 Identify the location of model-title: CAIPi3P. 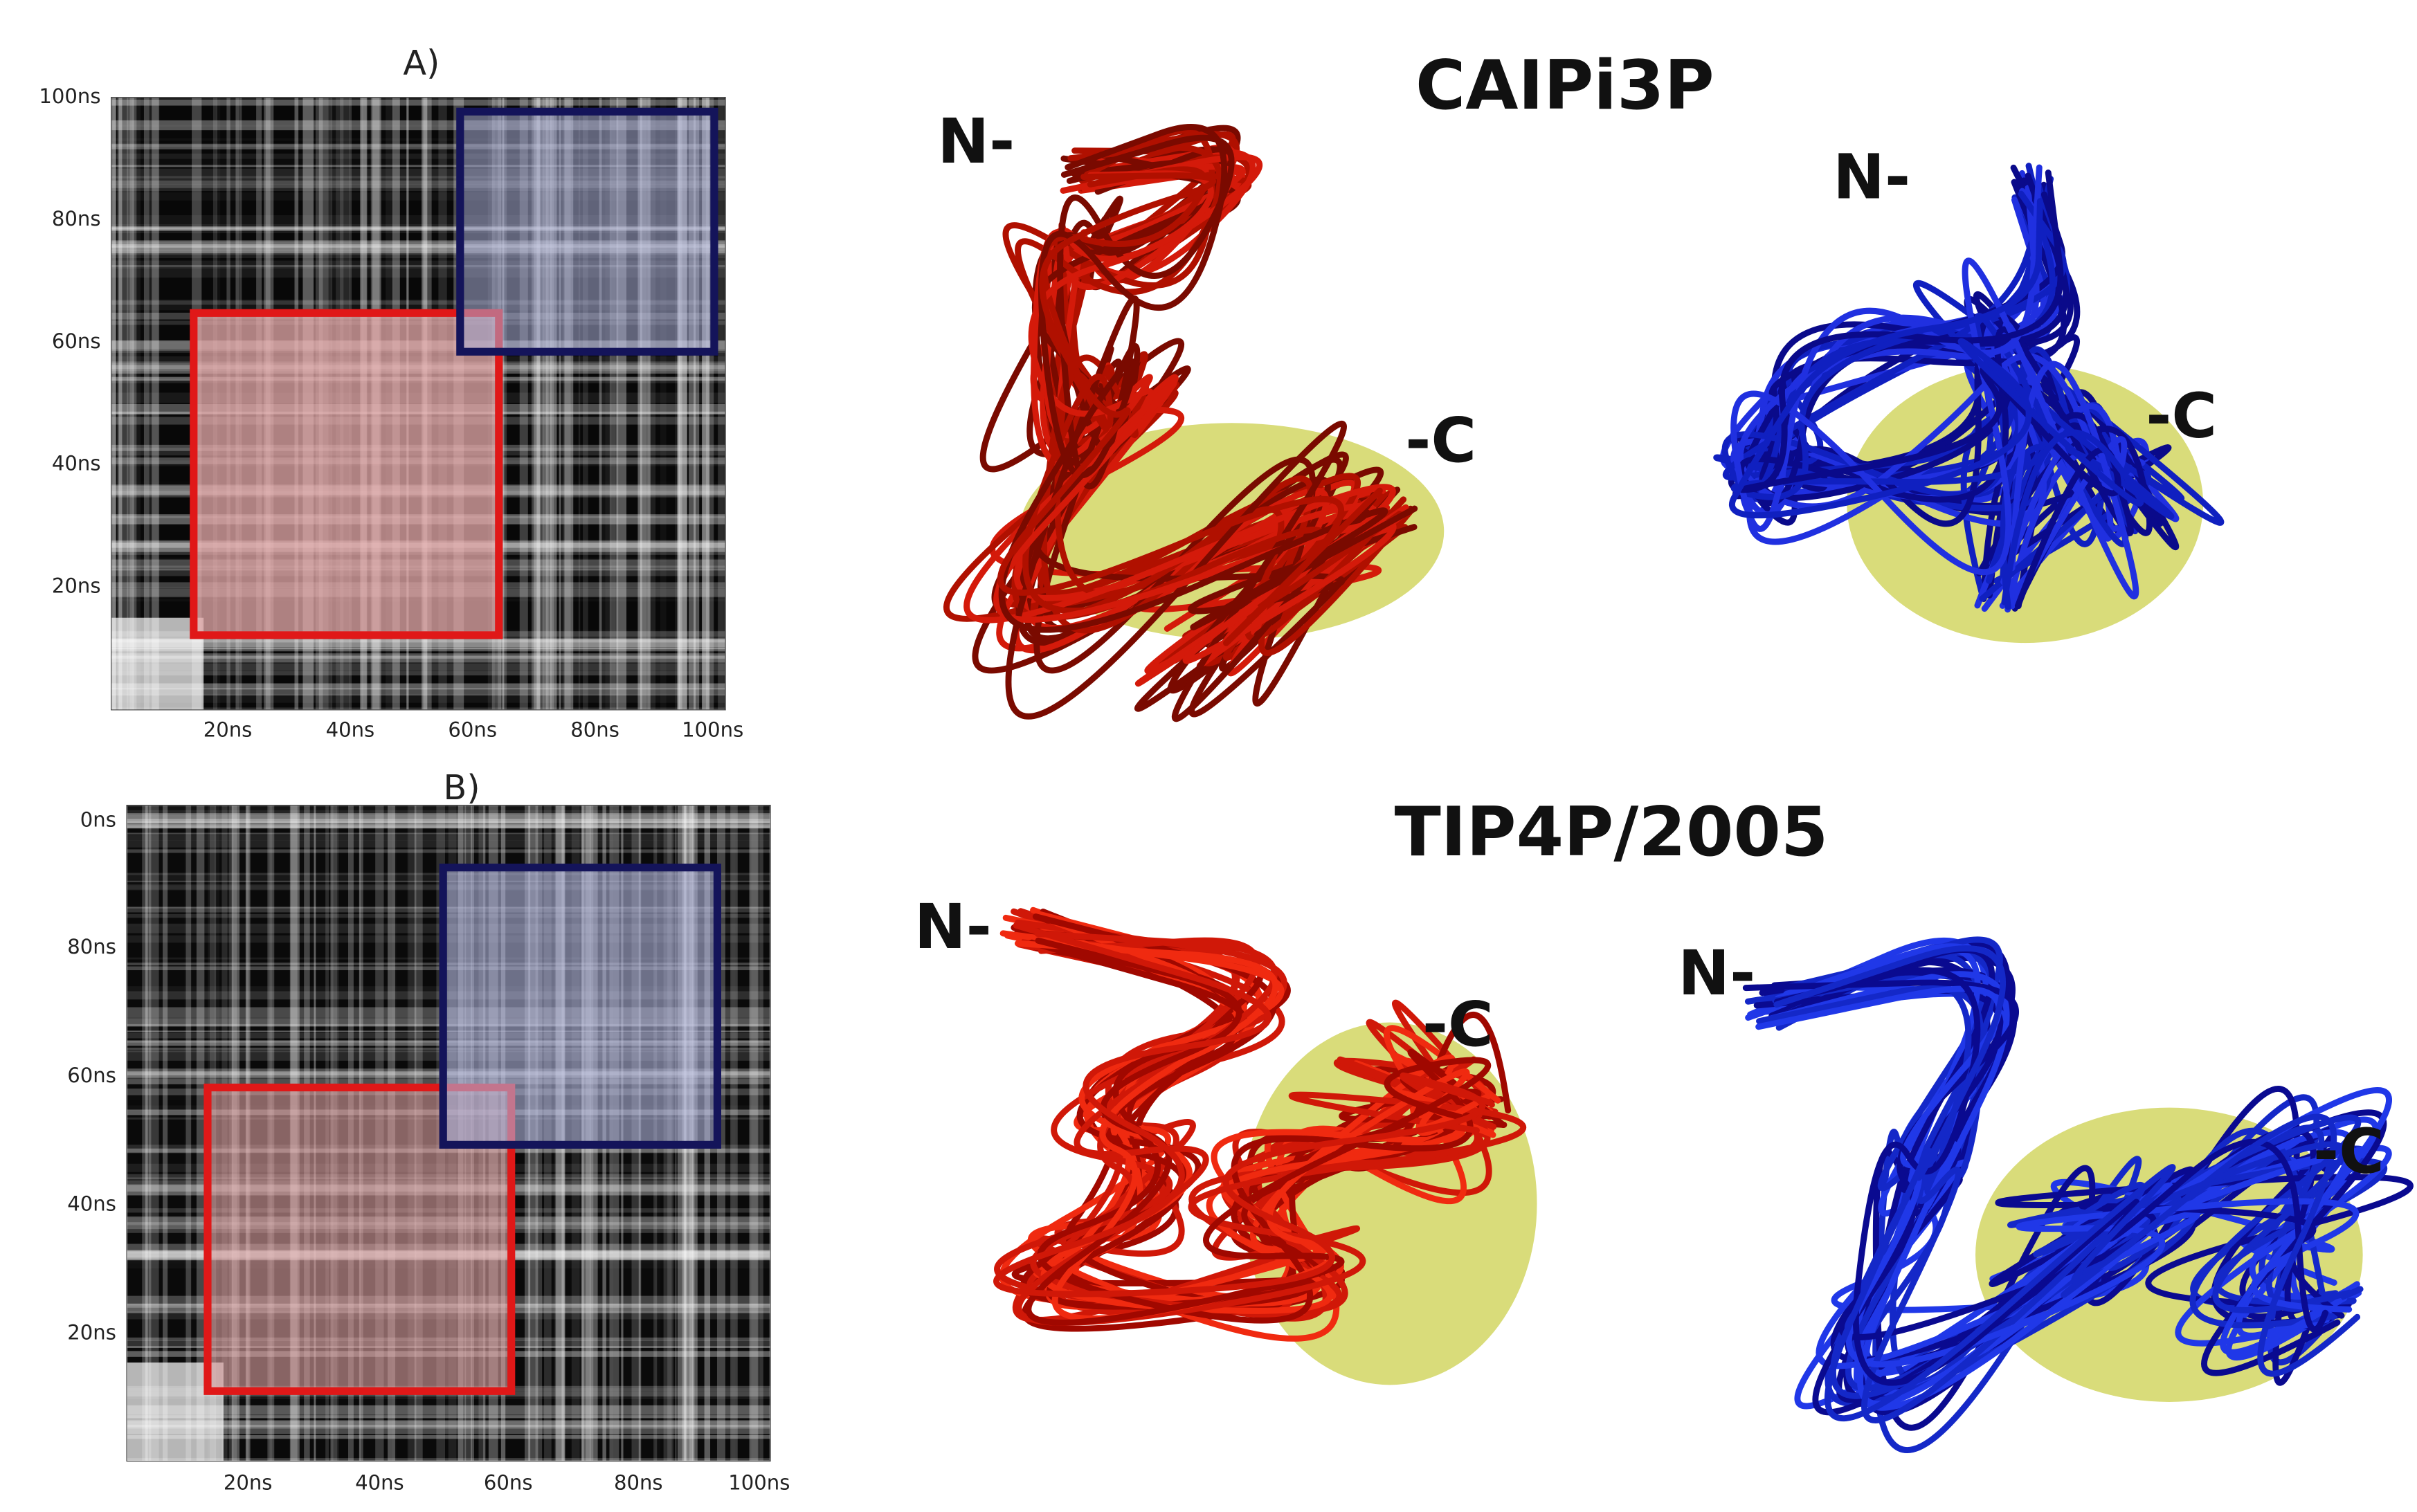
(1565, 85).